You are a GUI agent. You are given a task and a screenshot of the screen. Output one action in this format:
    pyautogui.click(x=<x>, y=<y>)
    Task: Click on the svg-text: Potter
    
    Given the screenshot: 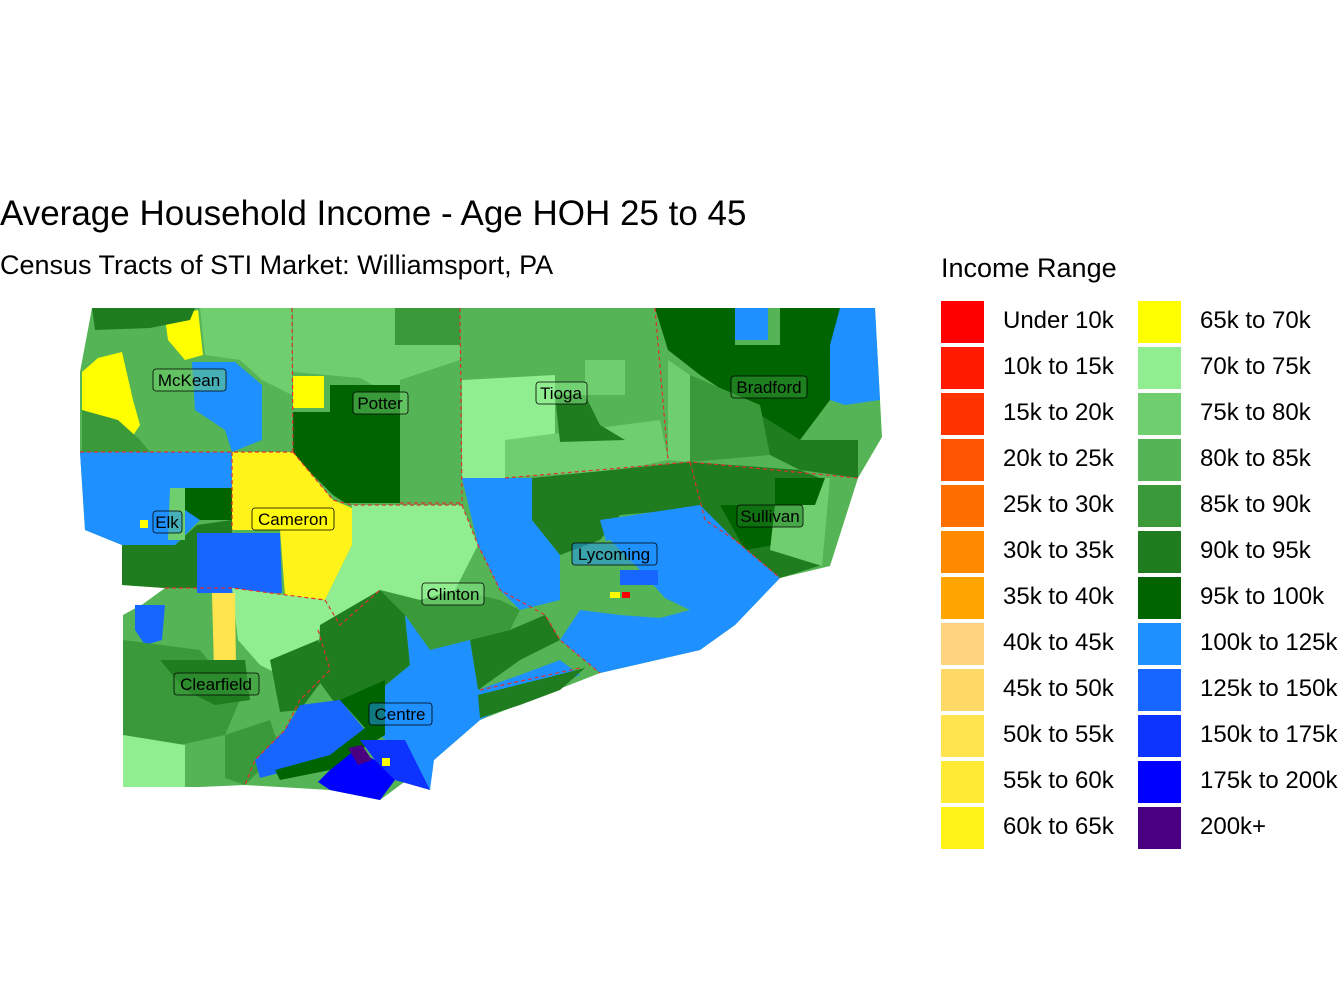 What is the action you would take?
    pyautogui.click(x=380, y=403)
    